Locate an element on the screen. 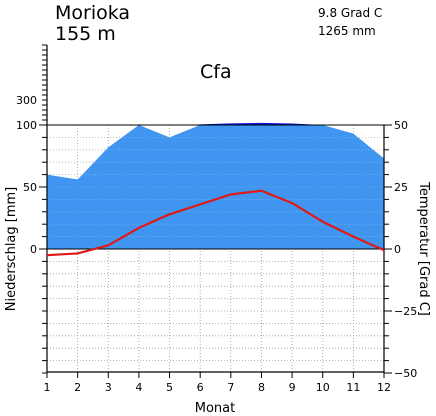 Image resolution: width=436 pixels, height=416 pixels. annual-precipitation: 1265 mm is located at coordinates (347, 31).